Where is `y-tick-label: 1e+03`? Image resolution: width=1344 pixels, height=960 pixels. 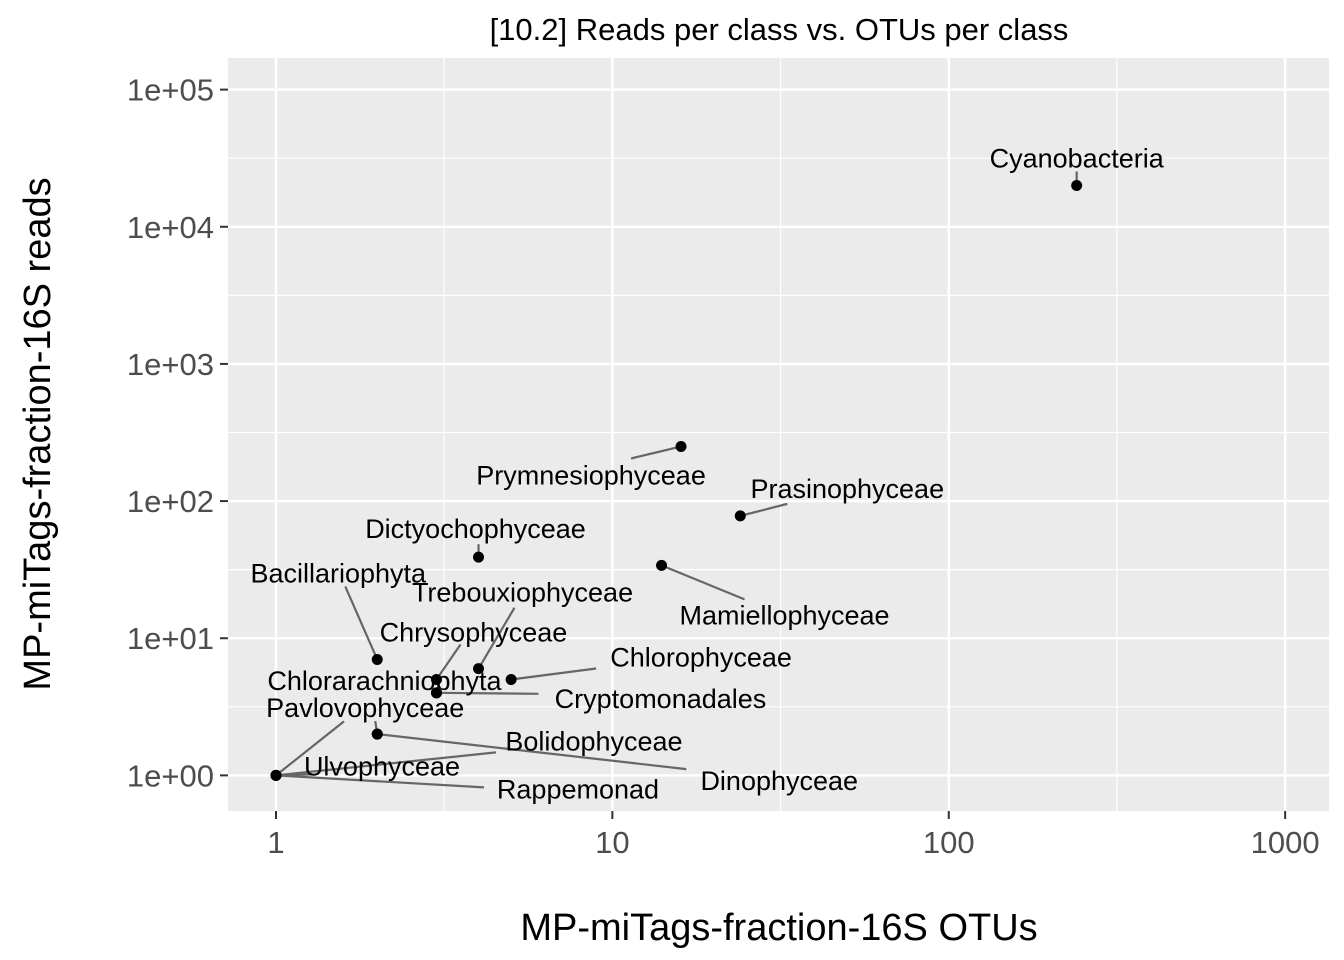 y-tick-label: 1e+03 is located at coordinates (170, 364).